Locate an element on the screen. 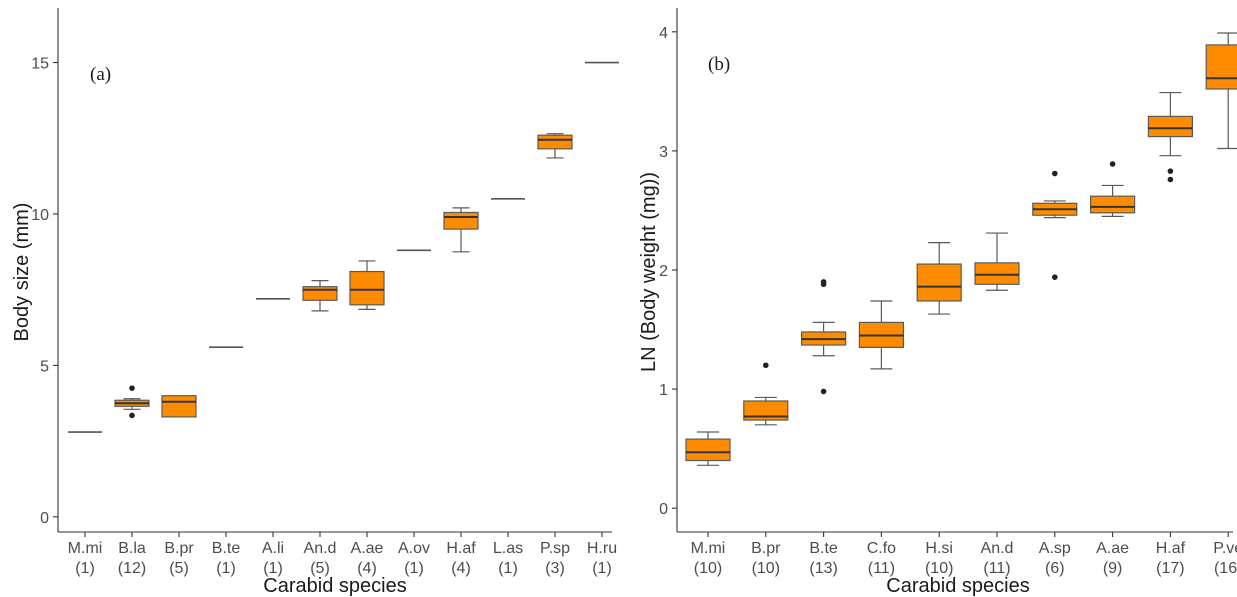  panel-b-sample-count: (9) is located at coordinates (1113, 568).